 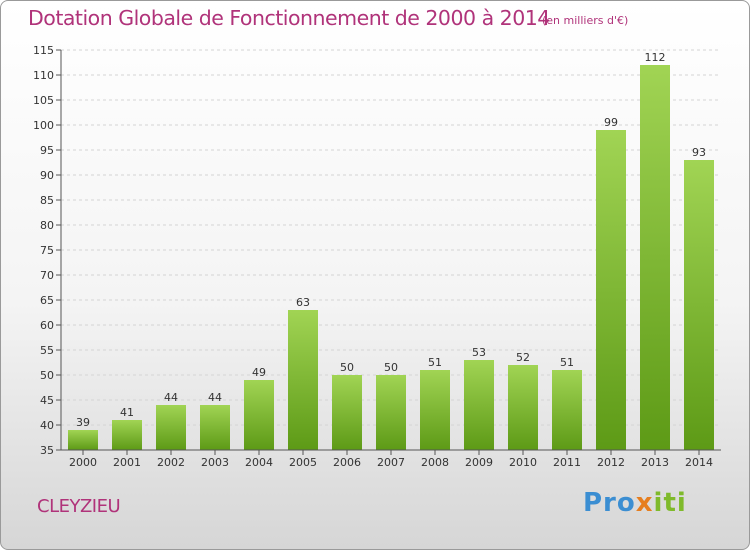 I want to click on x-tick-label: 2003, so click(x=215, y=462).